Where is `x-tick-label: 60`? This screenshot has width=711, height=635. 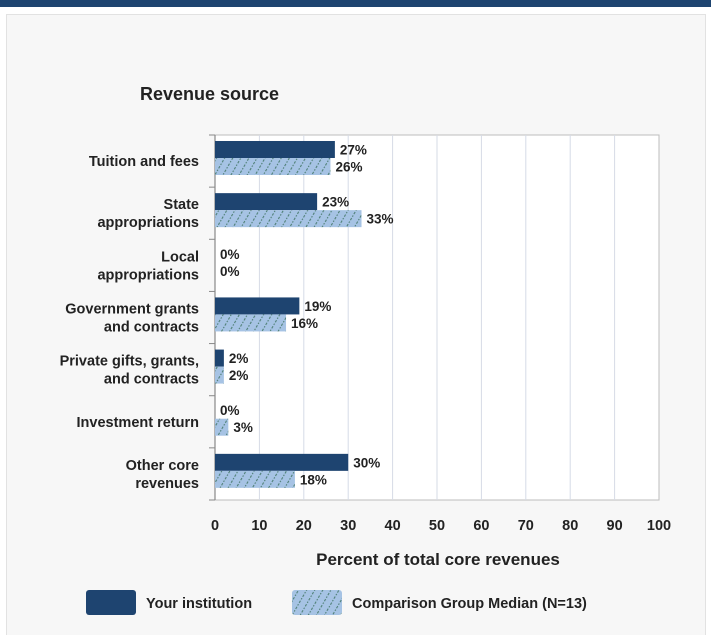 x-tick-label: 60 is located at coordinates (481, 526).